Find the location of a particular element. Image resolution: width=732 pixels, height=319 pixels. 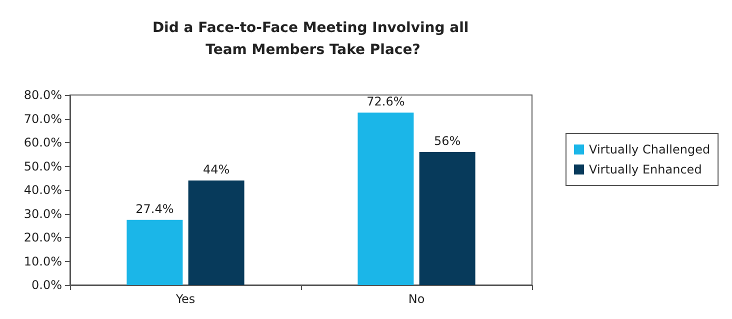

y-tick-label: 50.0% is located at coordinates (43, 166).